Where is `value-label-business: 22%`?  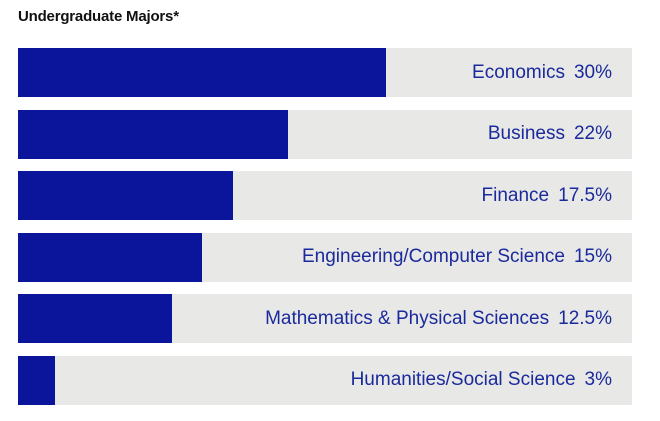 value-label-business: 22% is located at coordinates (592, 133).